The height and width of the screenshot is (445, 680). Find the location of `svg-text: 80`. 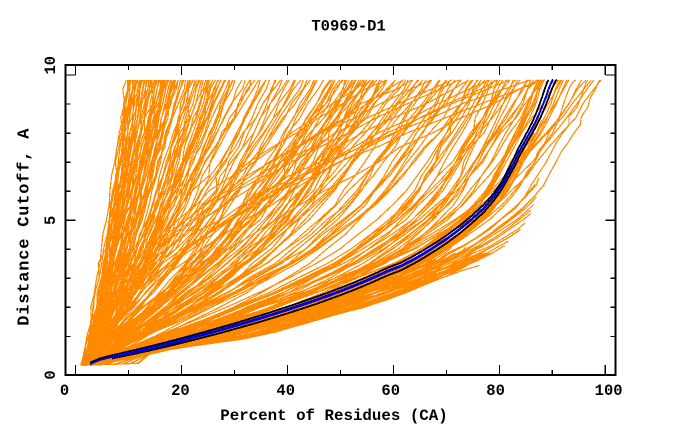

svg-text: 80 is located at coordinates (495, 391).